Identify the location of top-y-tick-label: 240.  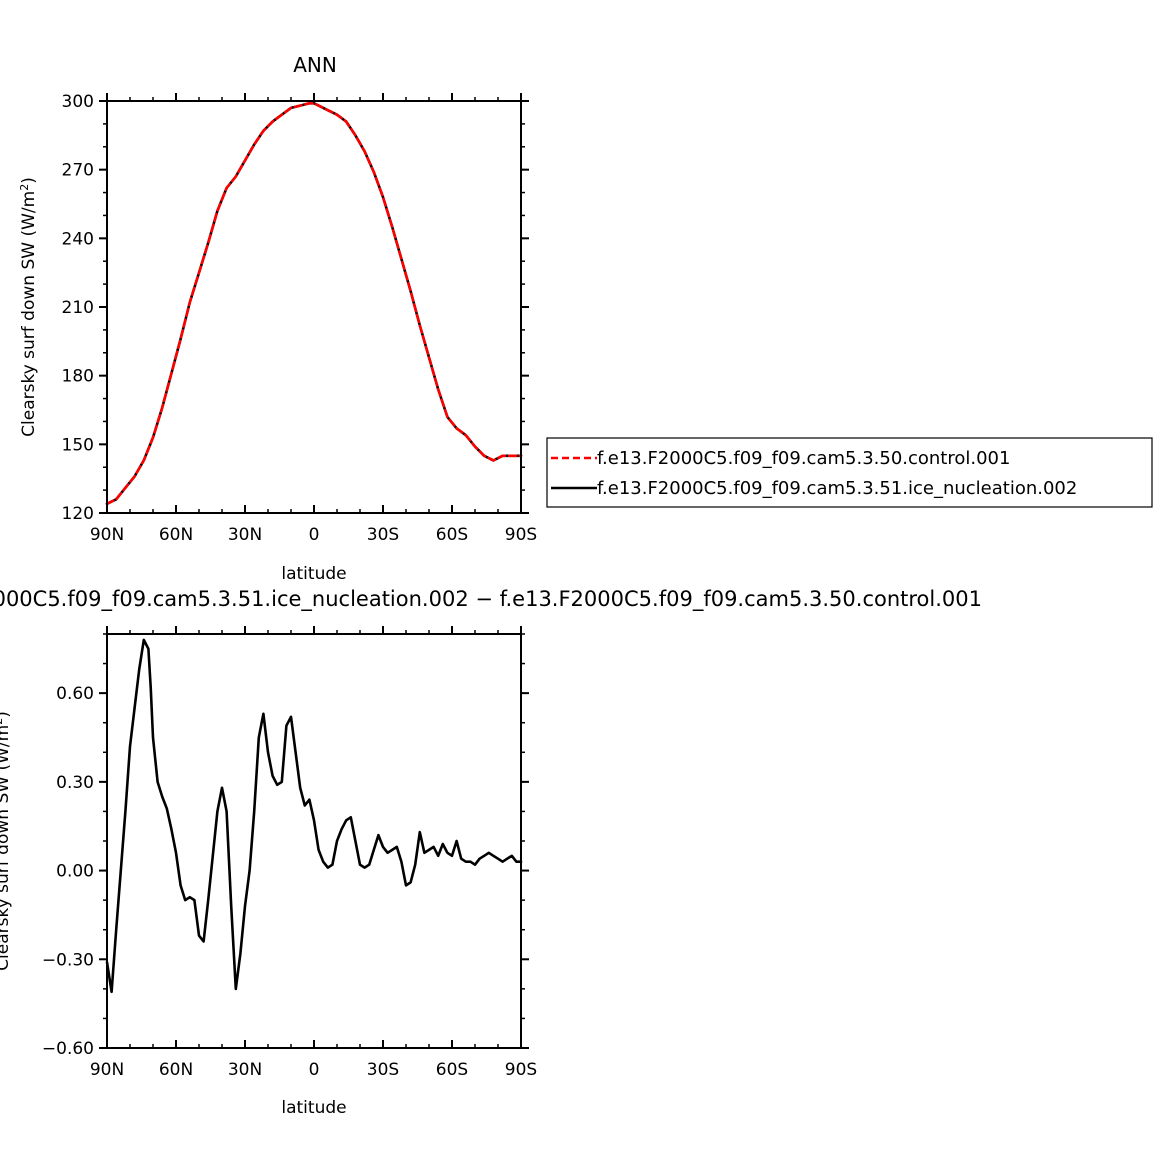
(78, 239).